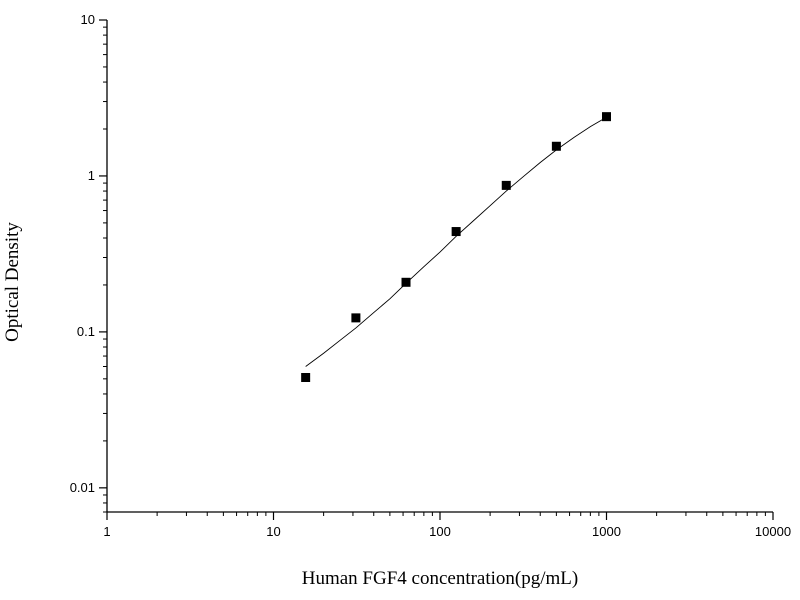  I want to click on x-axis-title: Human FGF4 concentration(pg/mL), so click(440, 578).